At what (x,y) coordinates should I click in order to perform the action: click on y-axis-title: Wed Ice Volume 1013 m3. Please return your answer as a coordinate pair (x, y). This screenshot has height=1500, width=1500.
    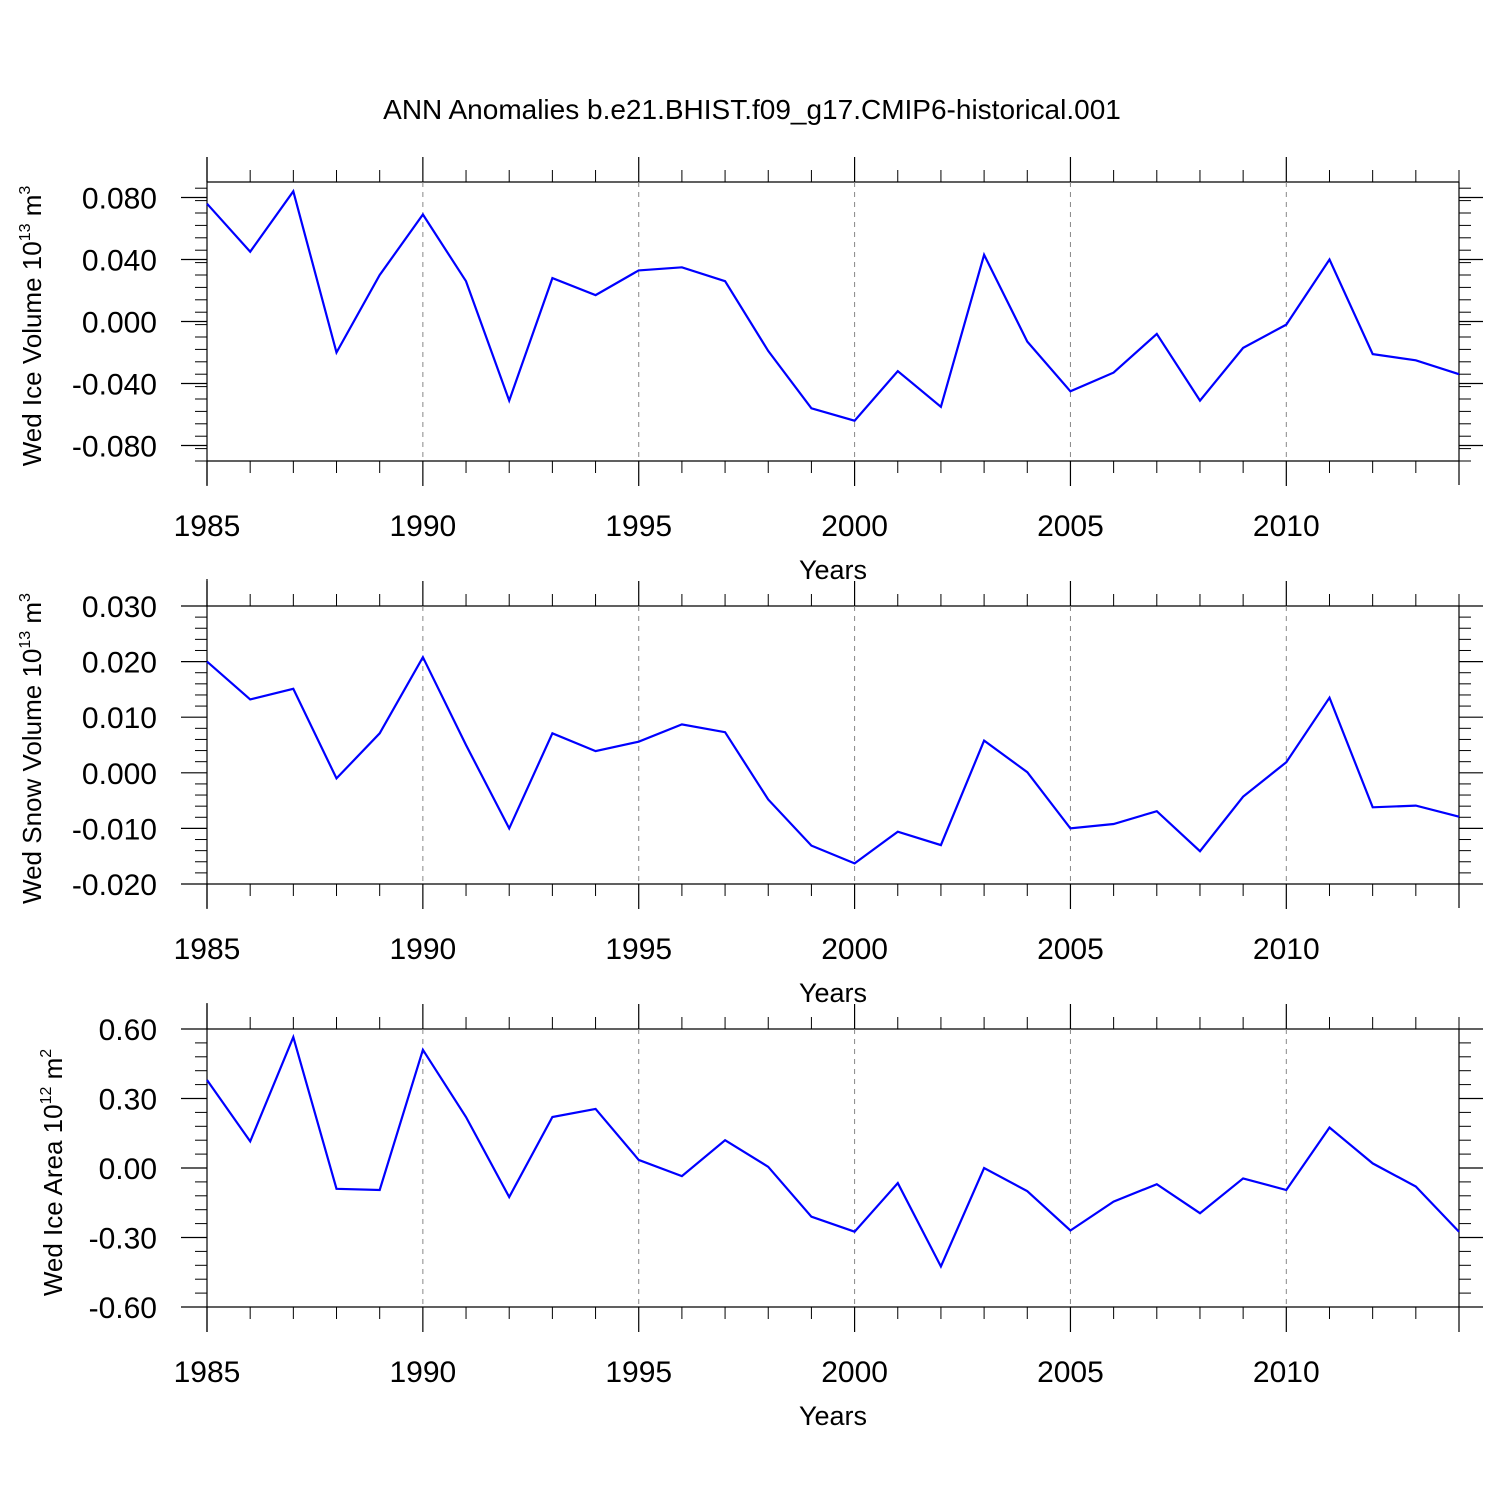
    Looking at the image, I should click on (32, 326).